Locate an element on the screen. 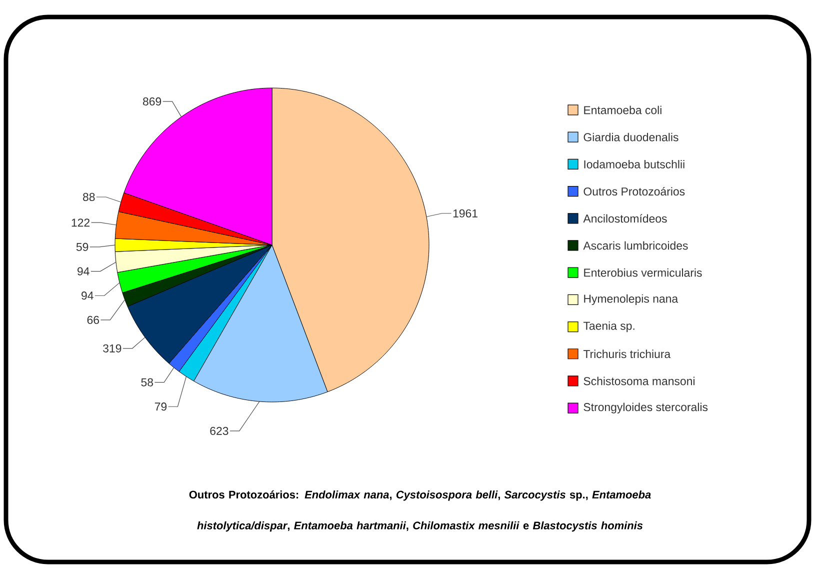 This screenshot has width=815, height=568. data-label: 59 is located at coordinates (82, 246).